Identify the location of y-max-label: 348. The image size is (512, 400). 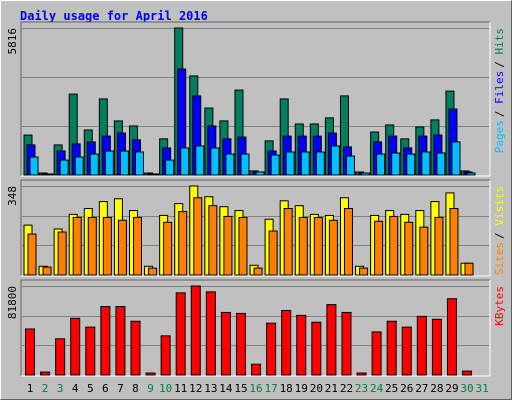
(12, 196).